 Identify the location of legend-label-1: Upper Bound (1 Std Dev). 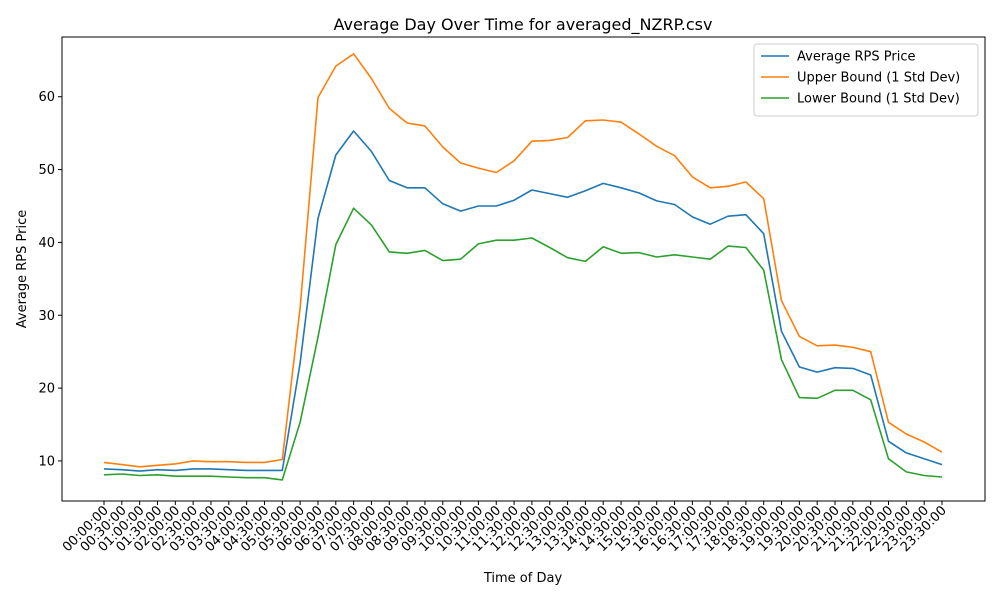
(878, 78).